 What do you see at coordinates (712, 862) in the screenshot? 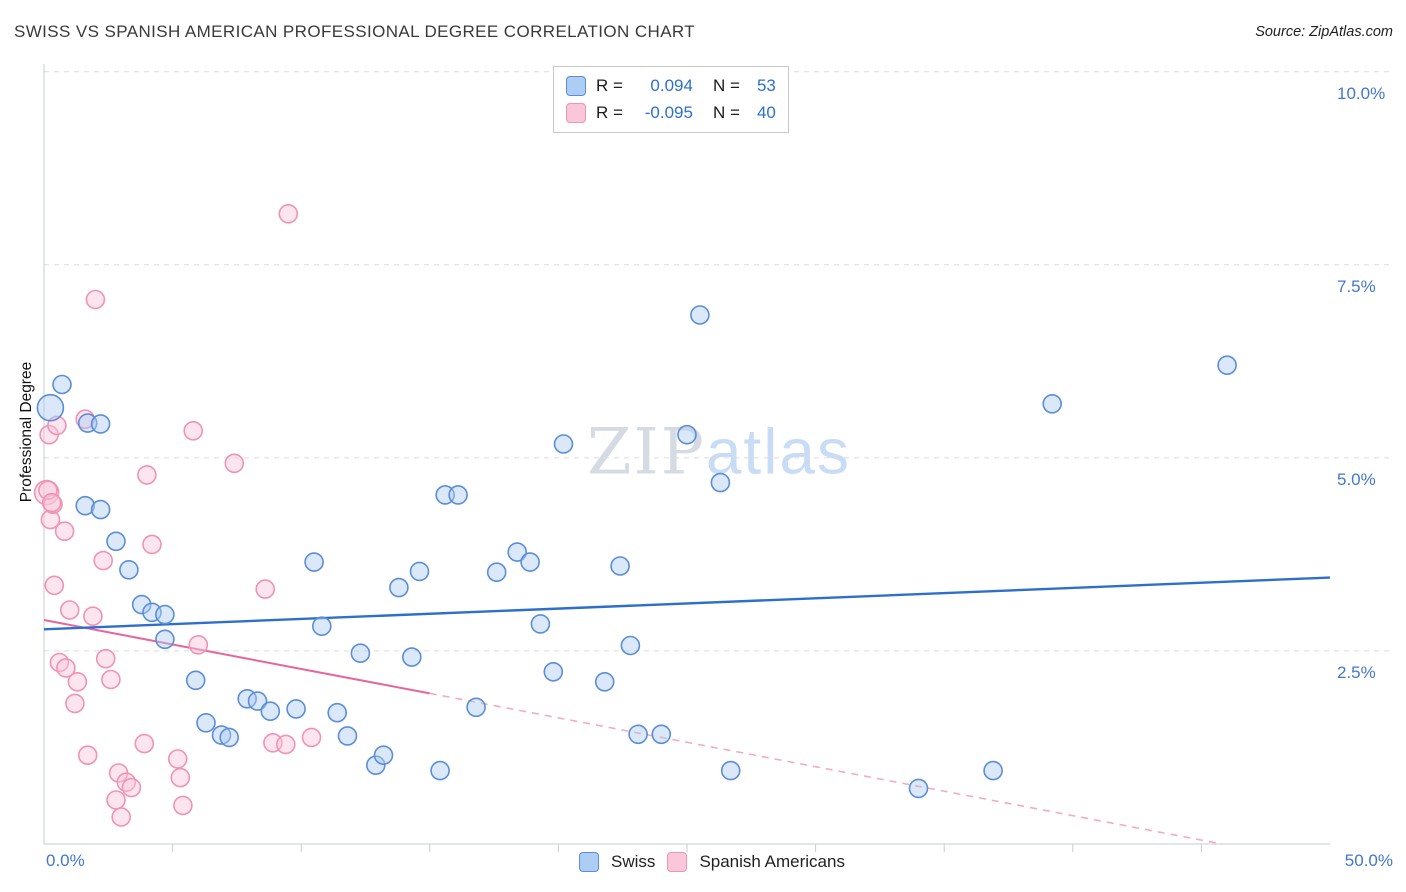
I see `series-legend: Swiss Spanish Americans` at bounding box center [712, 862].